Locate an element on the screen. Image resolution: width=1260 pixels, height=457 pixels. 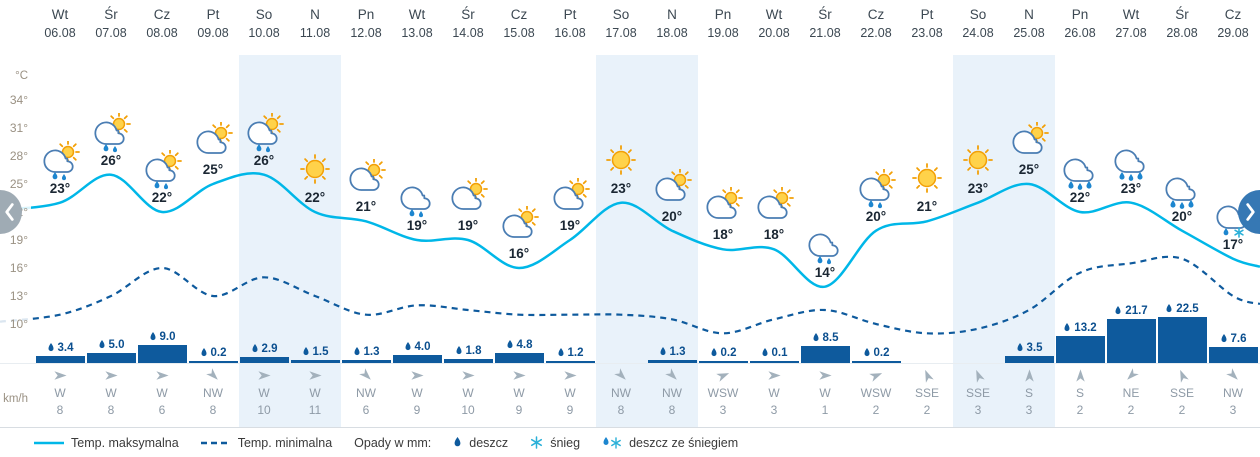
forecast-column: Pn 12.08 21° 1.3 NW 6 is located at coordinates (366, 213).